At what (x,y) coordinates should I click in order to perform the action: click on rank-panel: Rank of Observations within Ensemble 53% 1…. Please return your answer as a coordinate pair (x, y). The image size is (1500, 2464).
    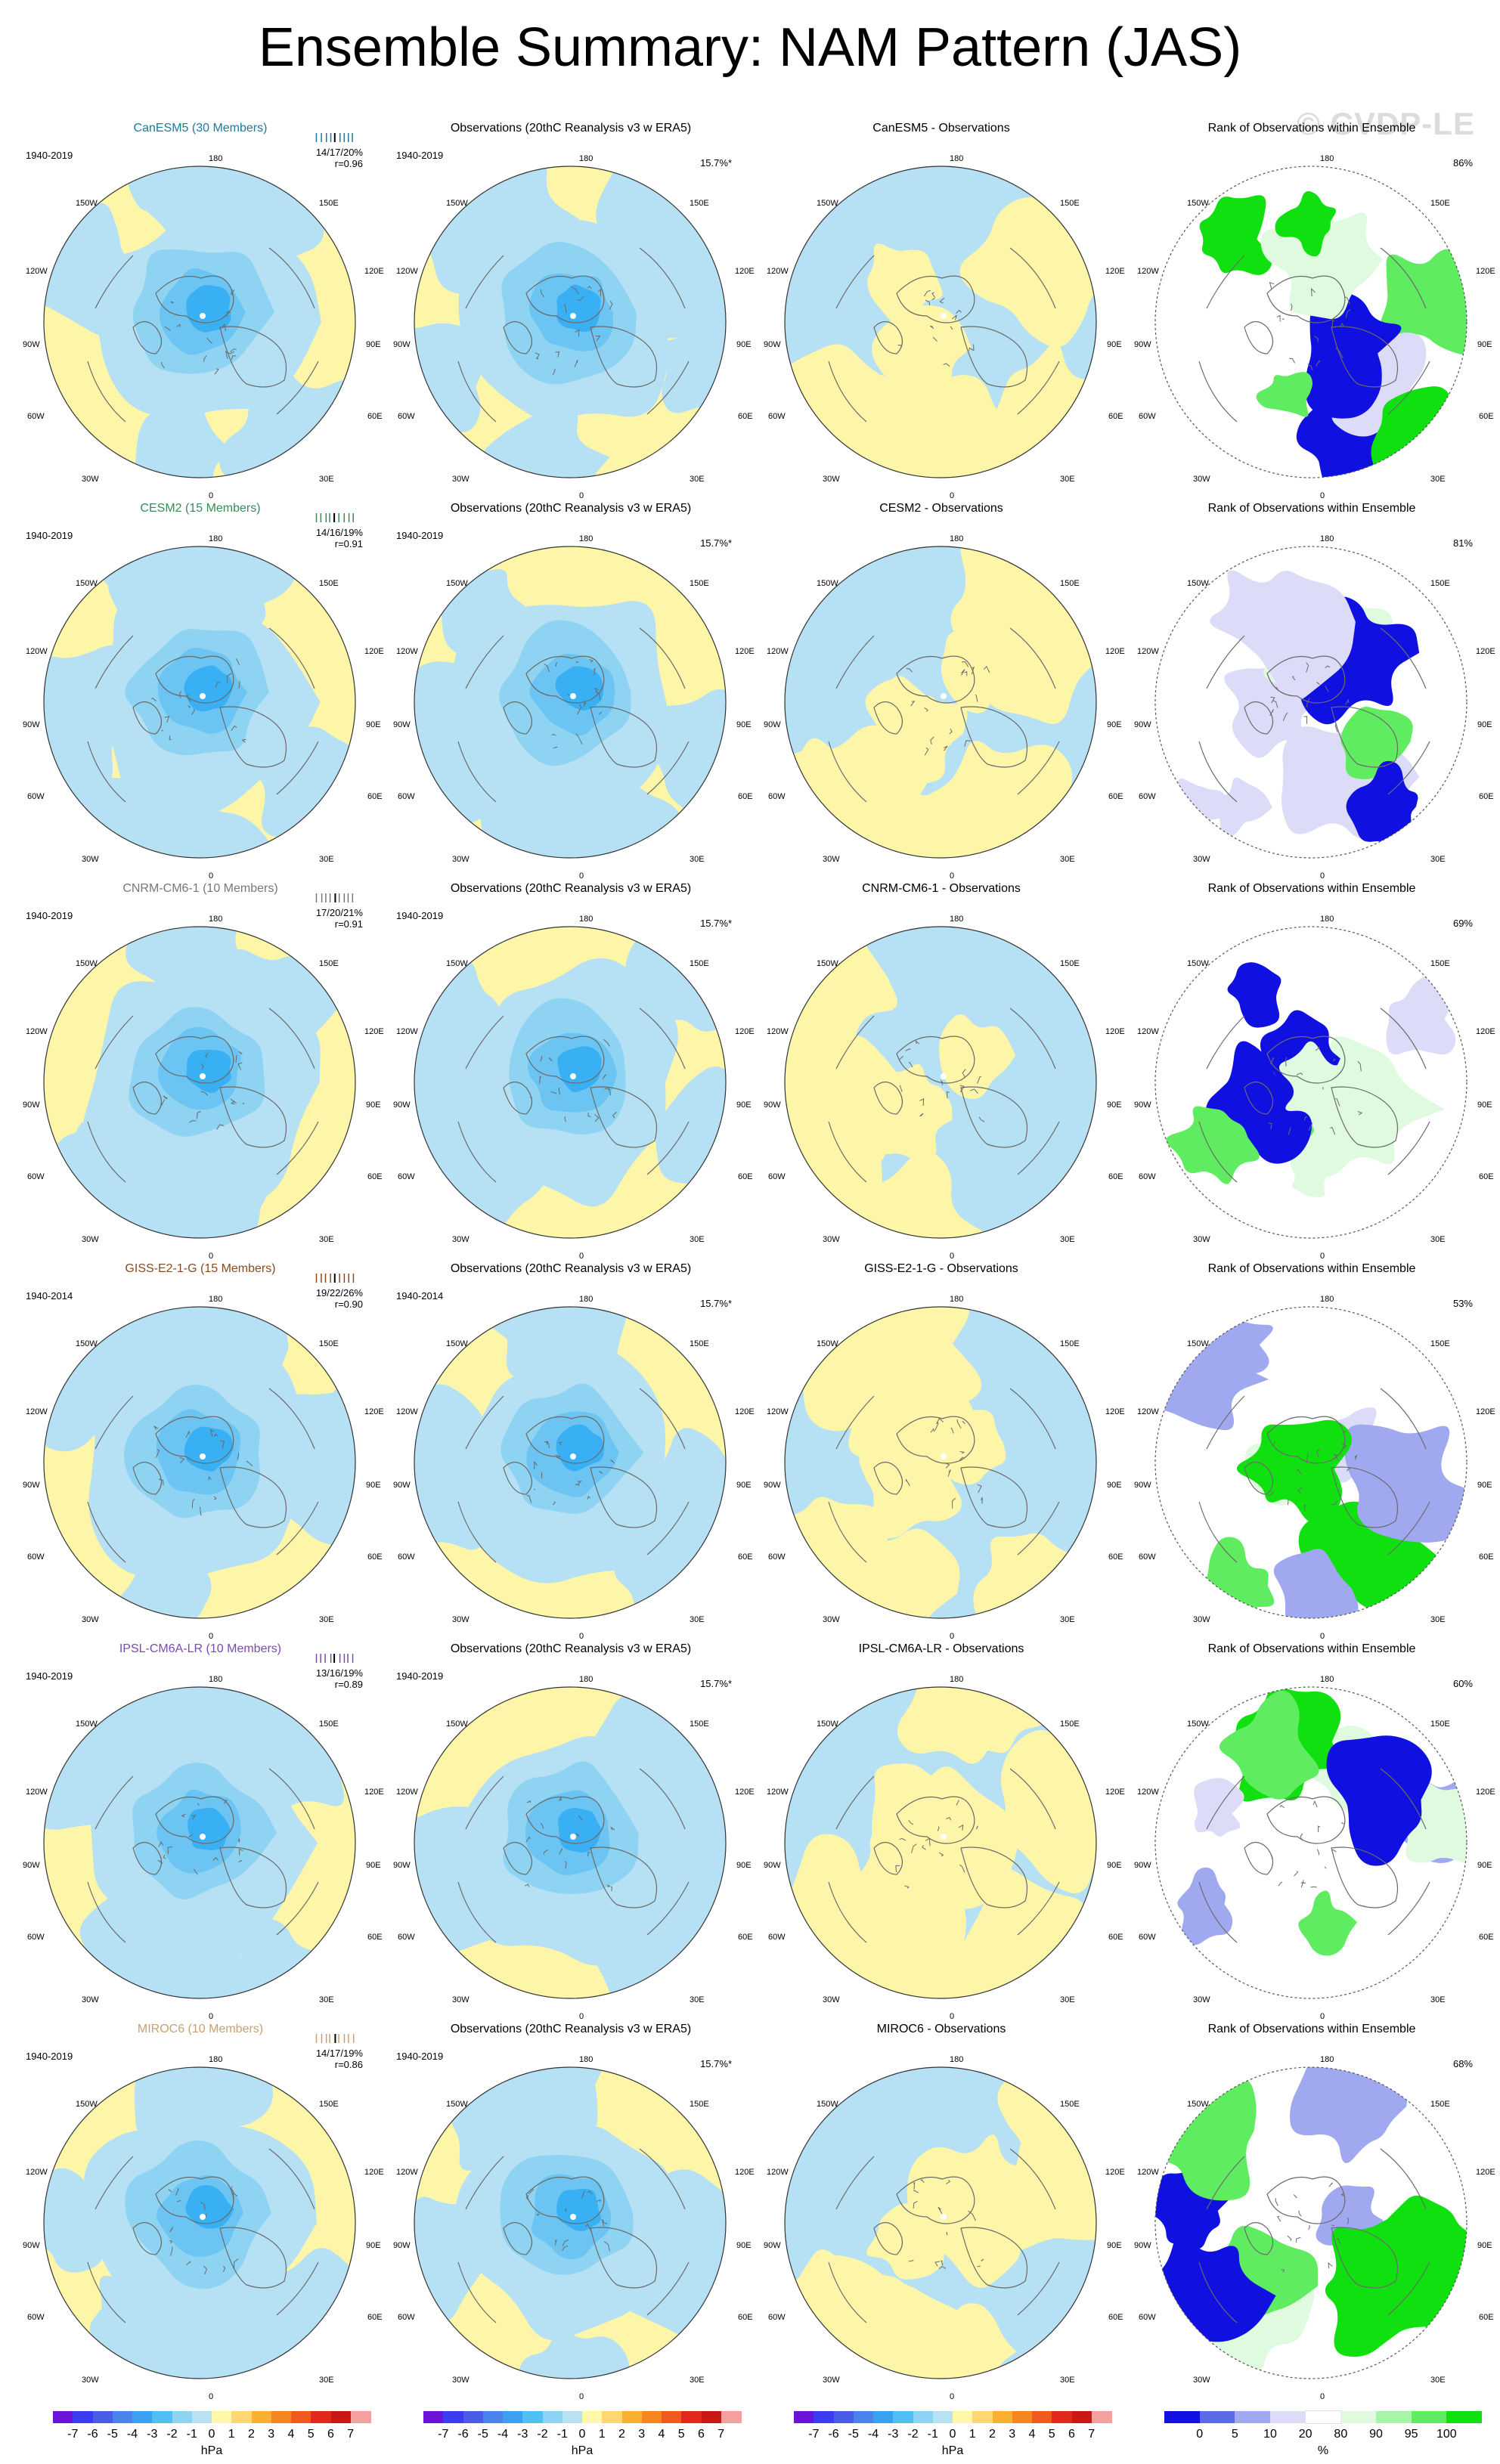
    Looking at the image, I should click on (1315, 1451).